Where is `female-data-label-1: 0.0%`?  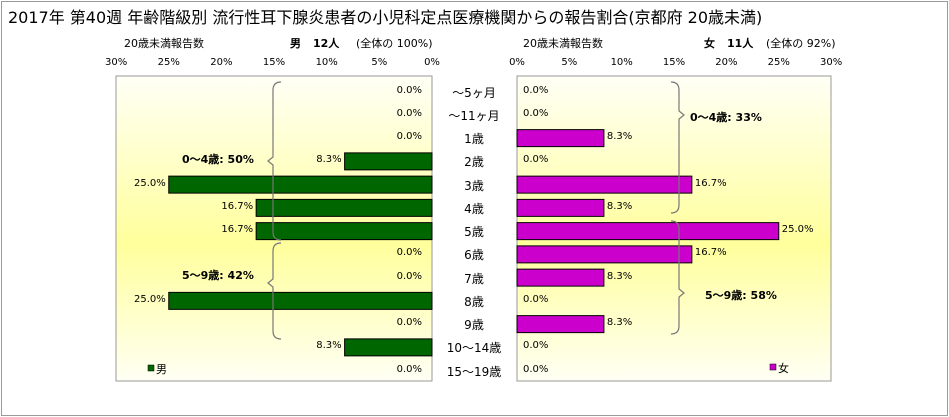 female-data-label-1: 0.0% is located at coordinates (536, 113).